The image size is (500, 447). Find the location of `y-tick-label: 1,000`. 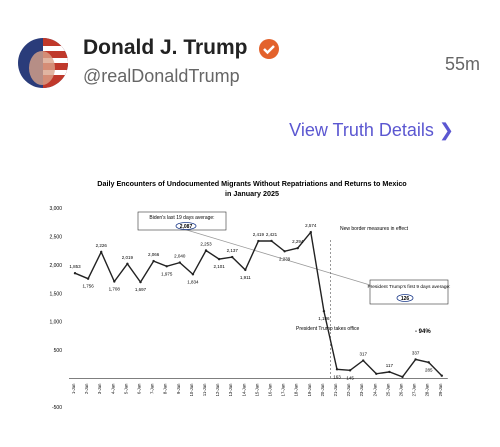

y-tick-label: 1,000 is located at coordinates (55, 323).